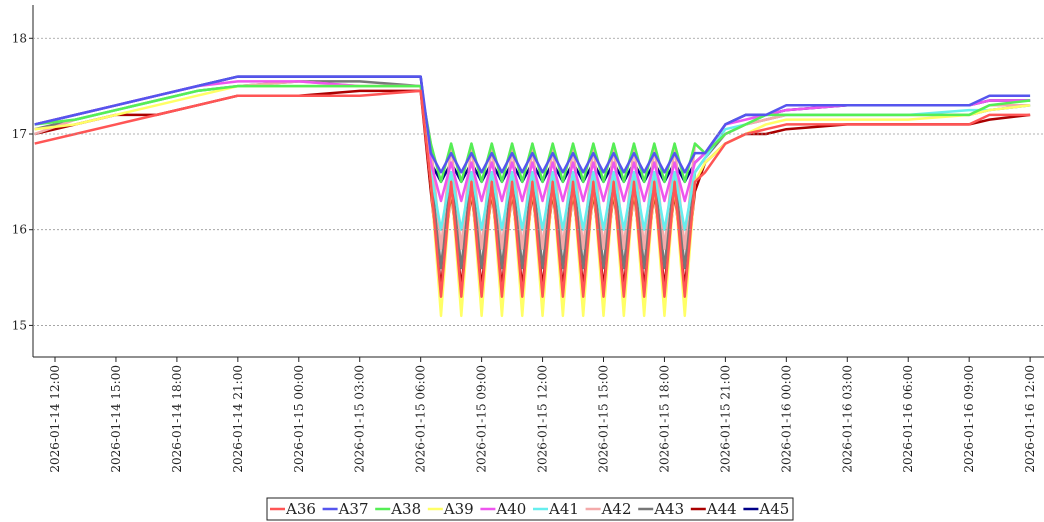  I want to click on x-tick-label: 2026-01-15 15:00, so click(604, 419).